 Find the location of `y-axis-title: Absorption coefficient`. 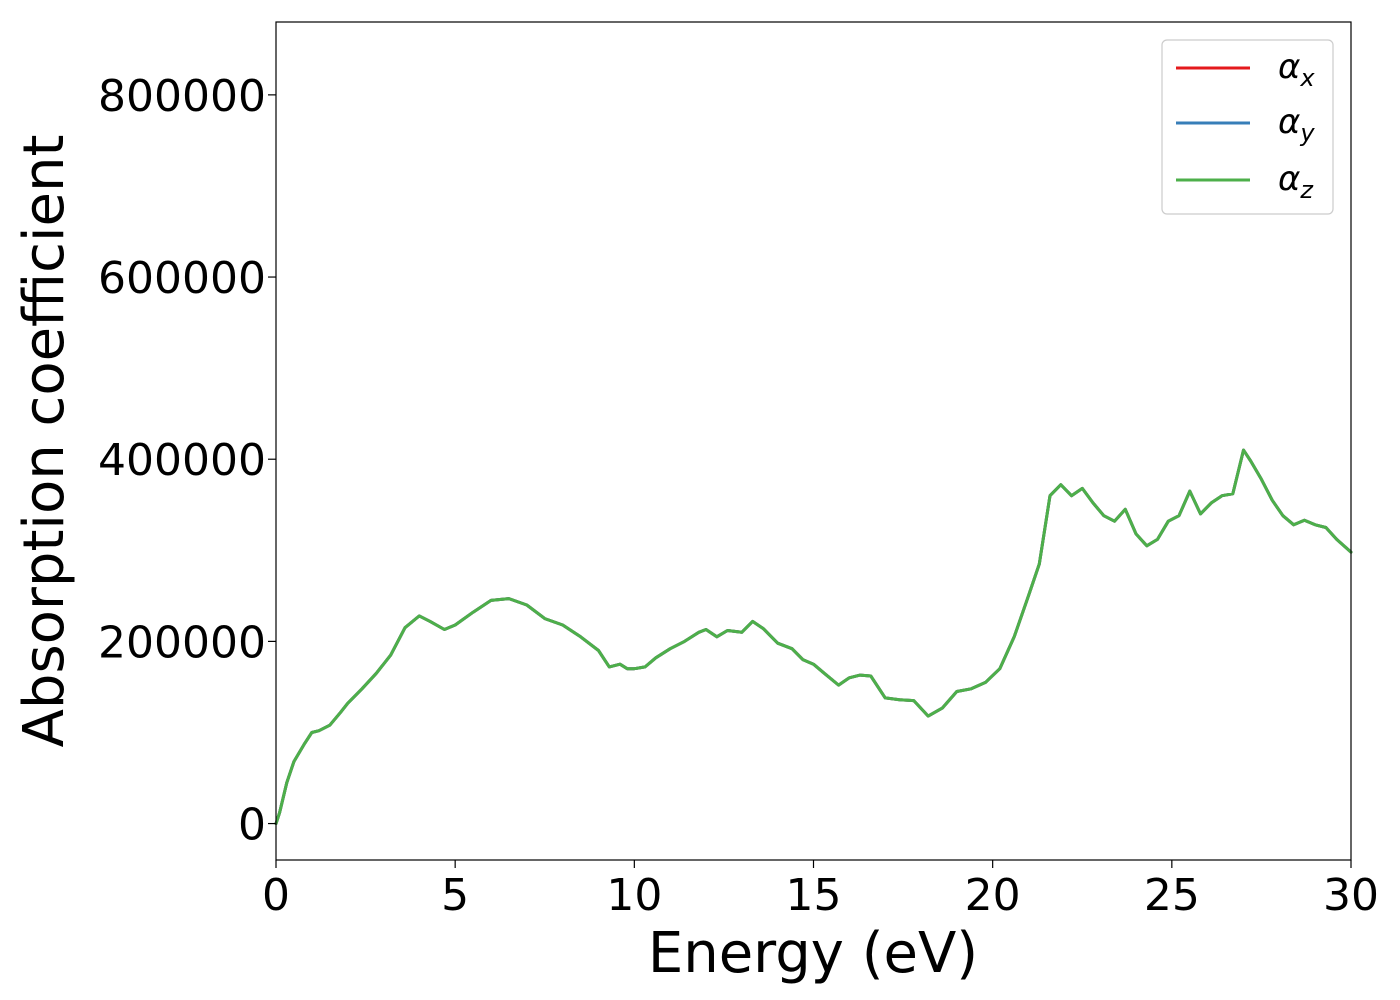

y-axis-title: Absorption coefficient is located at coordinates (44, 441).